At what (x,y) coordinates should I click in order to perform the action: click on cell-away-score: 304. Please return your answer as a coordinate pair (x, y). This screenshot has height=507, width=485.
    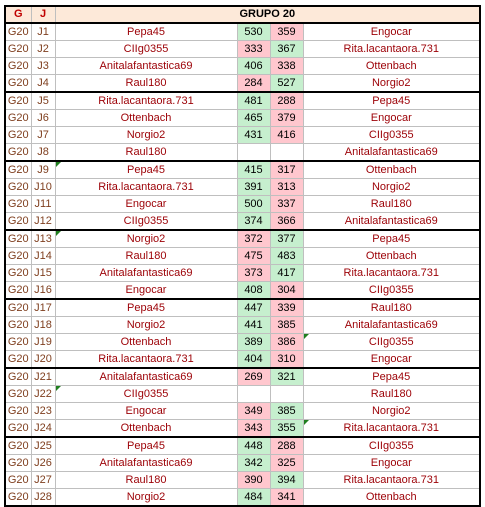
    Looking at the image, I should click on (286, 290).